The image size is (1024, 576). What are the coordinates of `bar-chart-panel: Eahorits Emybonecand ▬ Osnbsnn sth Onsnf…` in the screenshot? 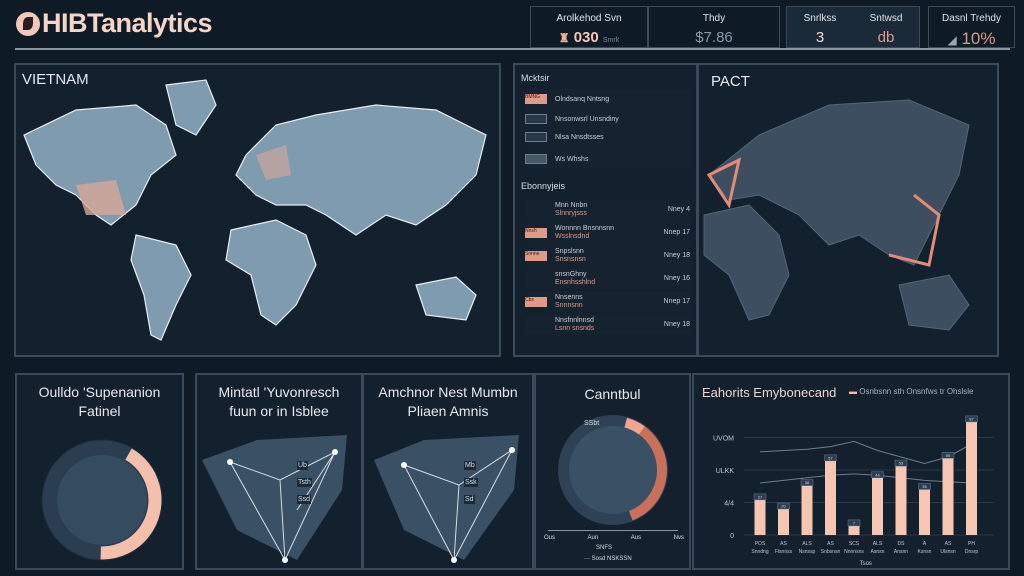 It's located at (851, 471).